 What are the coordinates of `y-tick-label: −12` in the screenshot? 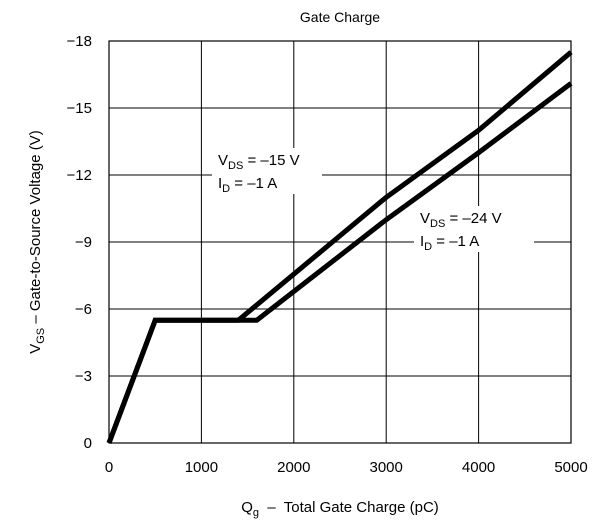 It's located at (79, 175).